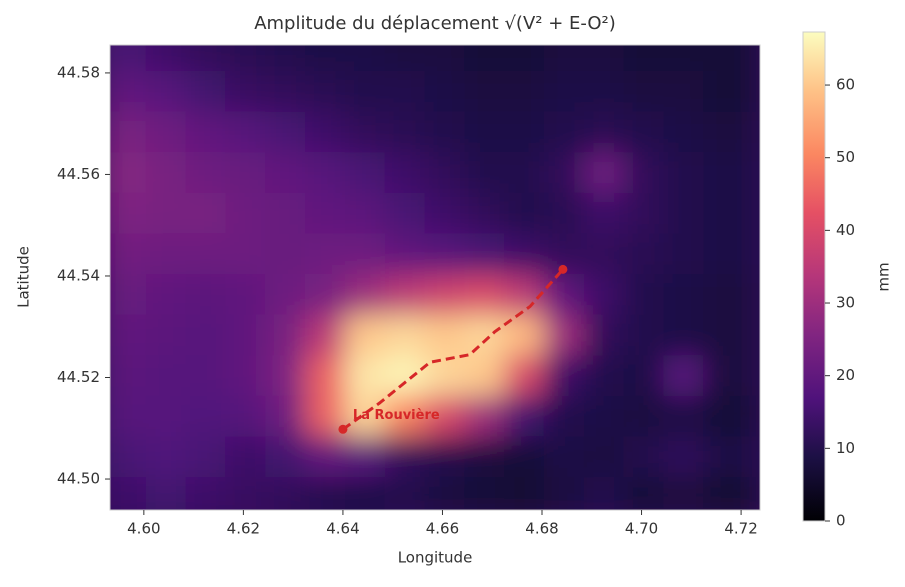 Image resolution: width=905 pixels, height=587 pixels. Describe the element at coordinates (641, 529) in the screenshot. I see `x-tick-label: 4.70` at that location.